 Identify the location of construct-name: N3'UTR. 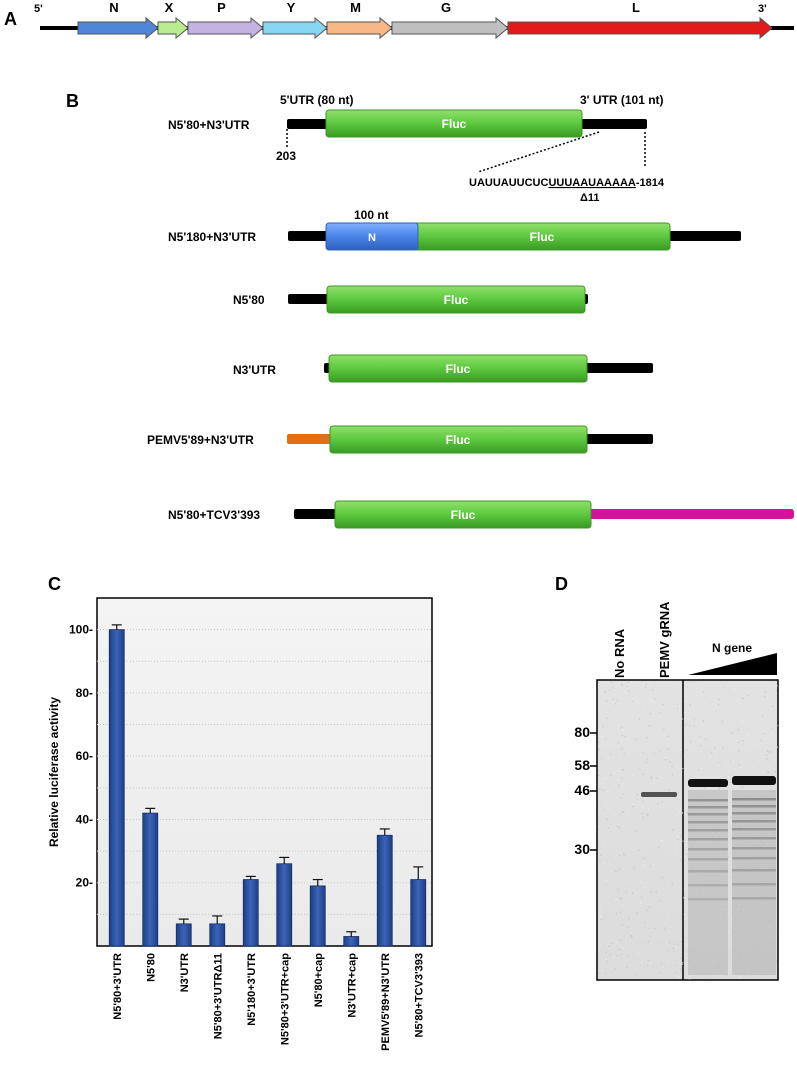
(254, 370).